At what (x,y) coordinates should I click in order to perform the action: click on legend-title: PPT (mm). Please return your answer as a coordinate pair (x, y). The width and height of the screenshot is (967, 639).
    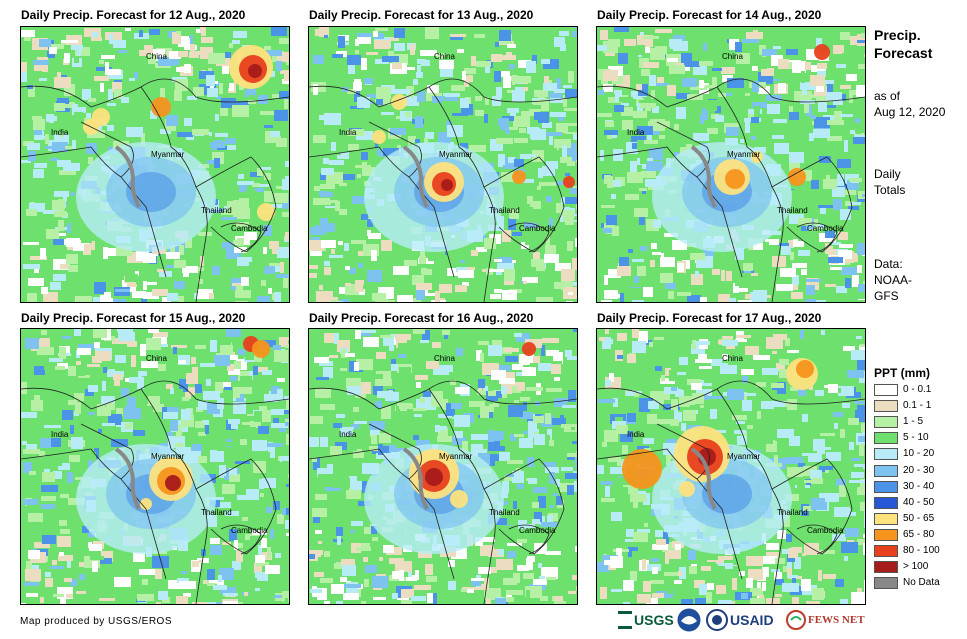
    Looking at the image, I should click on (902, 373).